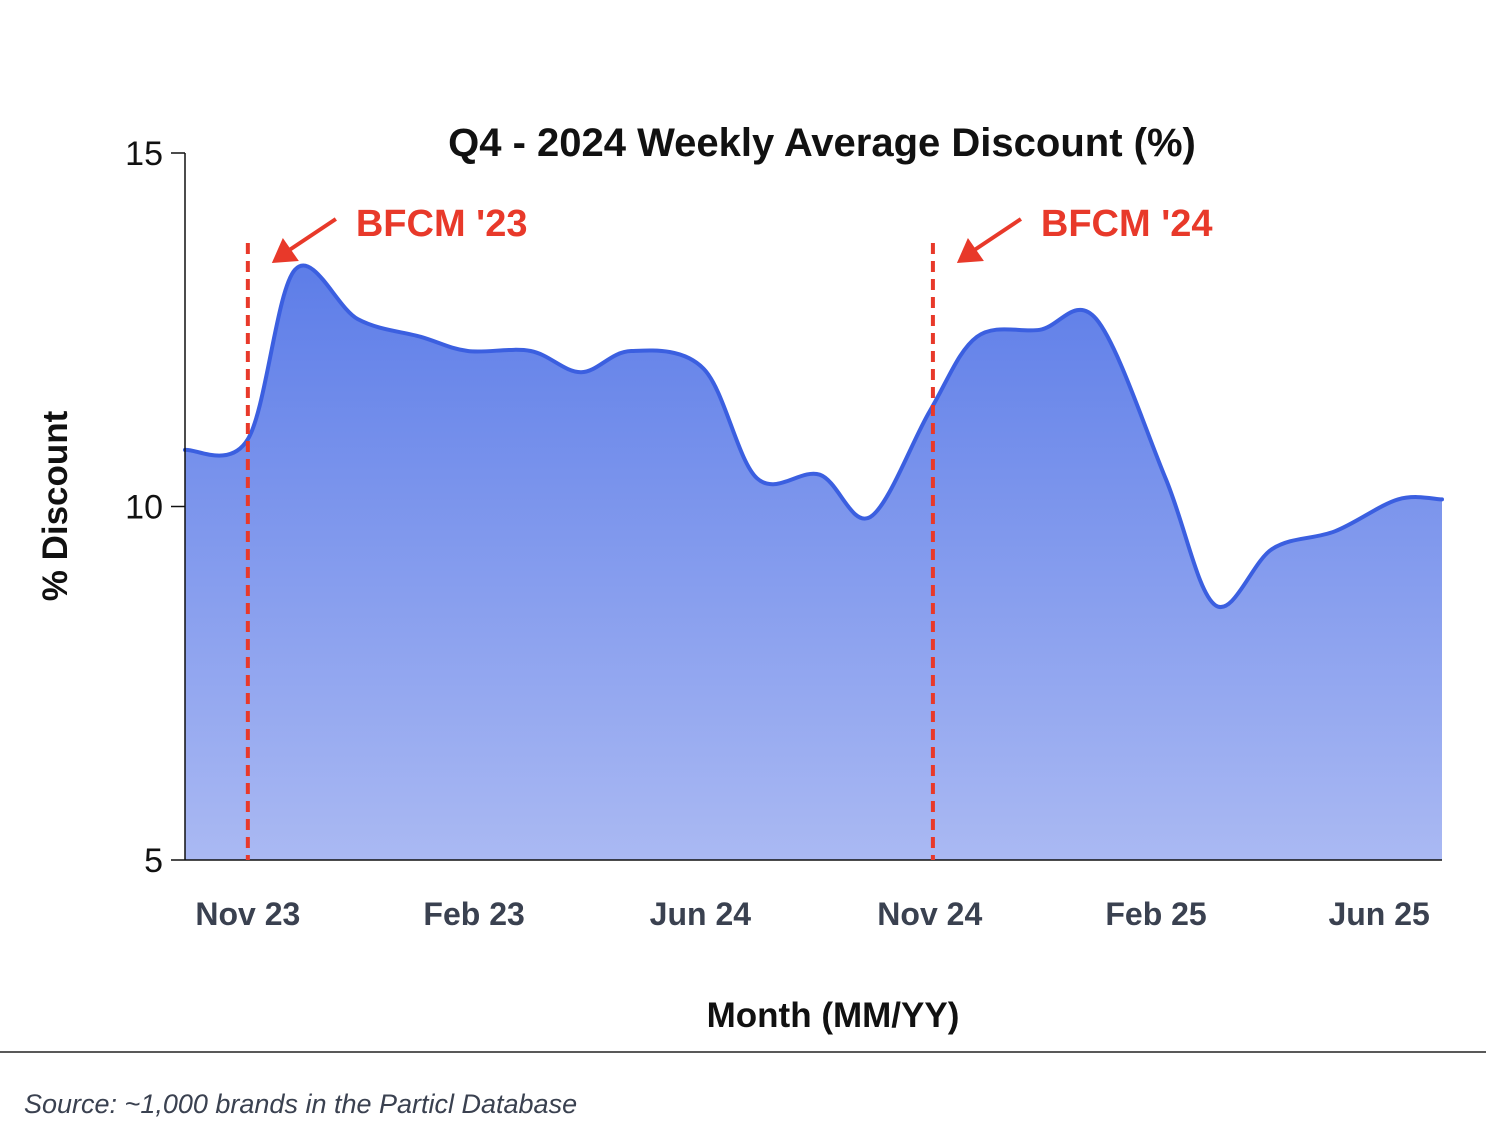 This screenshot has height=1128, width=1486. Describe the element at coordinates (144, 154) in the screenshot. I see `y-tick-label: 15` at that location.